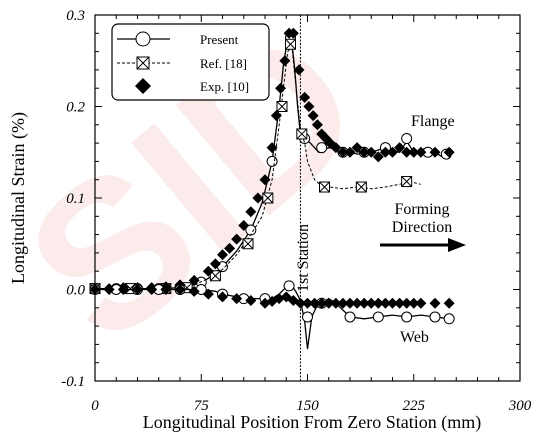  What do you see at coordinates (18, 198) in the screenshot?
I see `y-axis-label: Longitudinal Strain (%)` at bounding box center [18, 198].